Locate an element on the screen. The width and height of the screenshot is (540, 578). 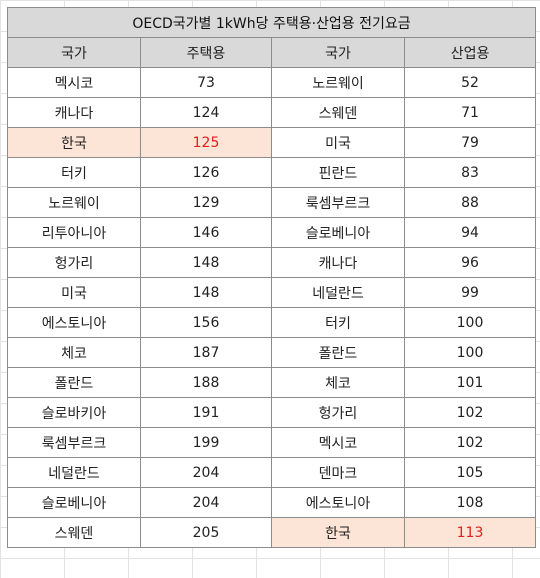
table-row: 헝가리 148 캐나다 96 is located at coordinates (272, 262).